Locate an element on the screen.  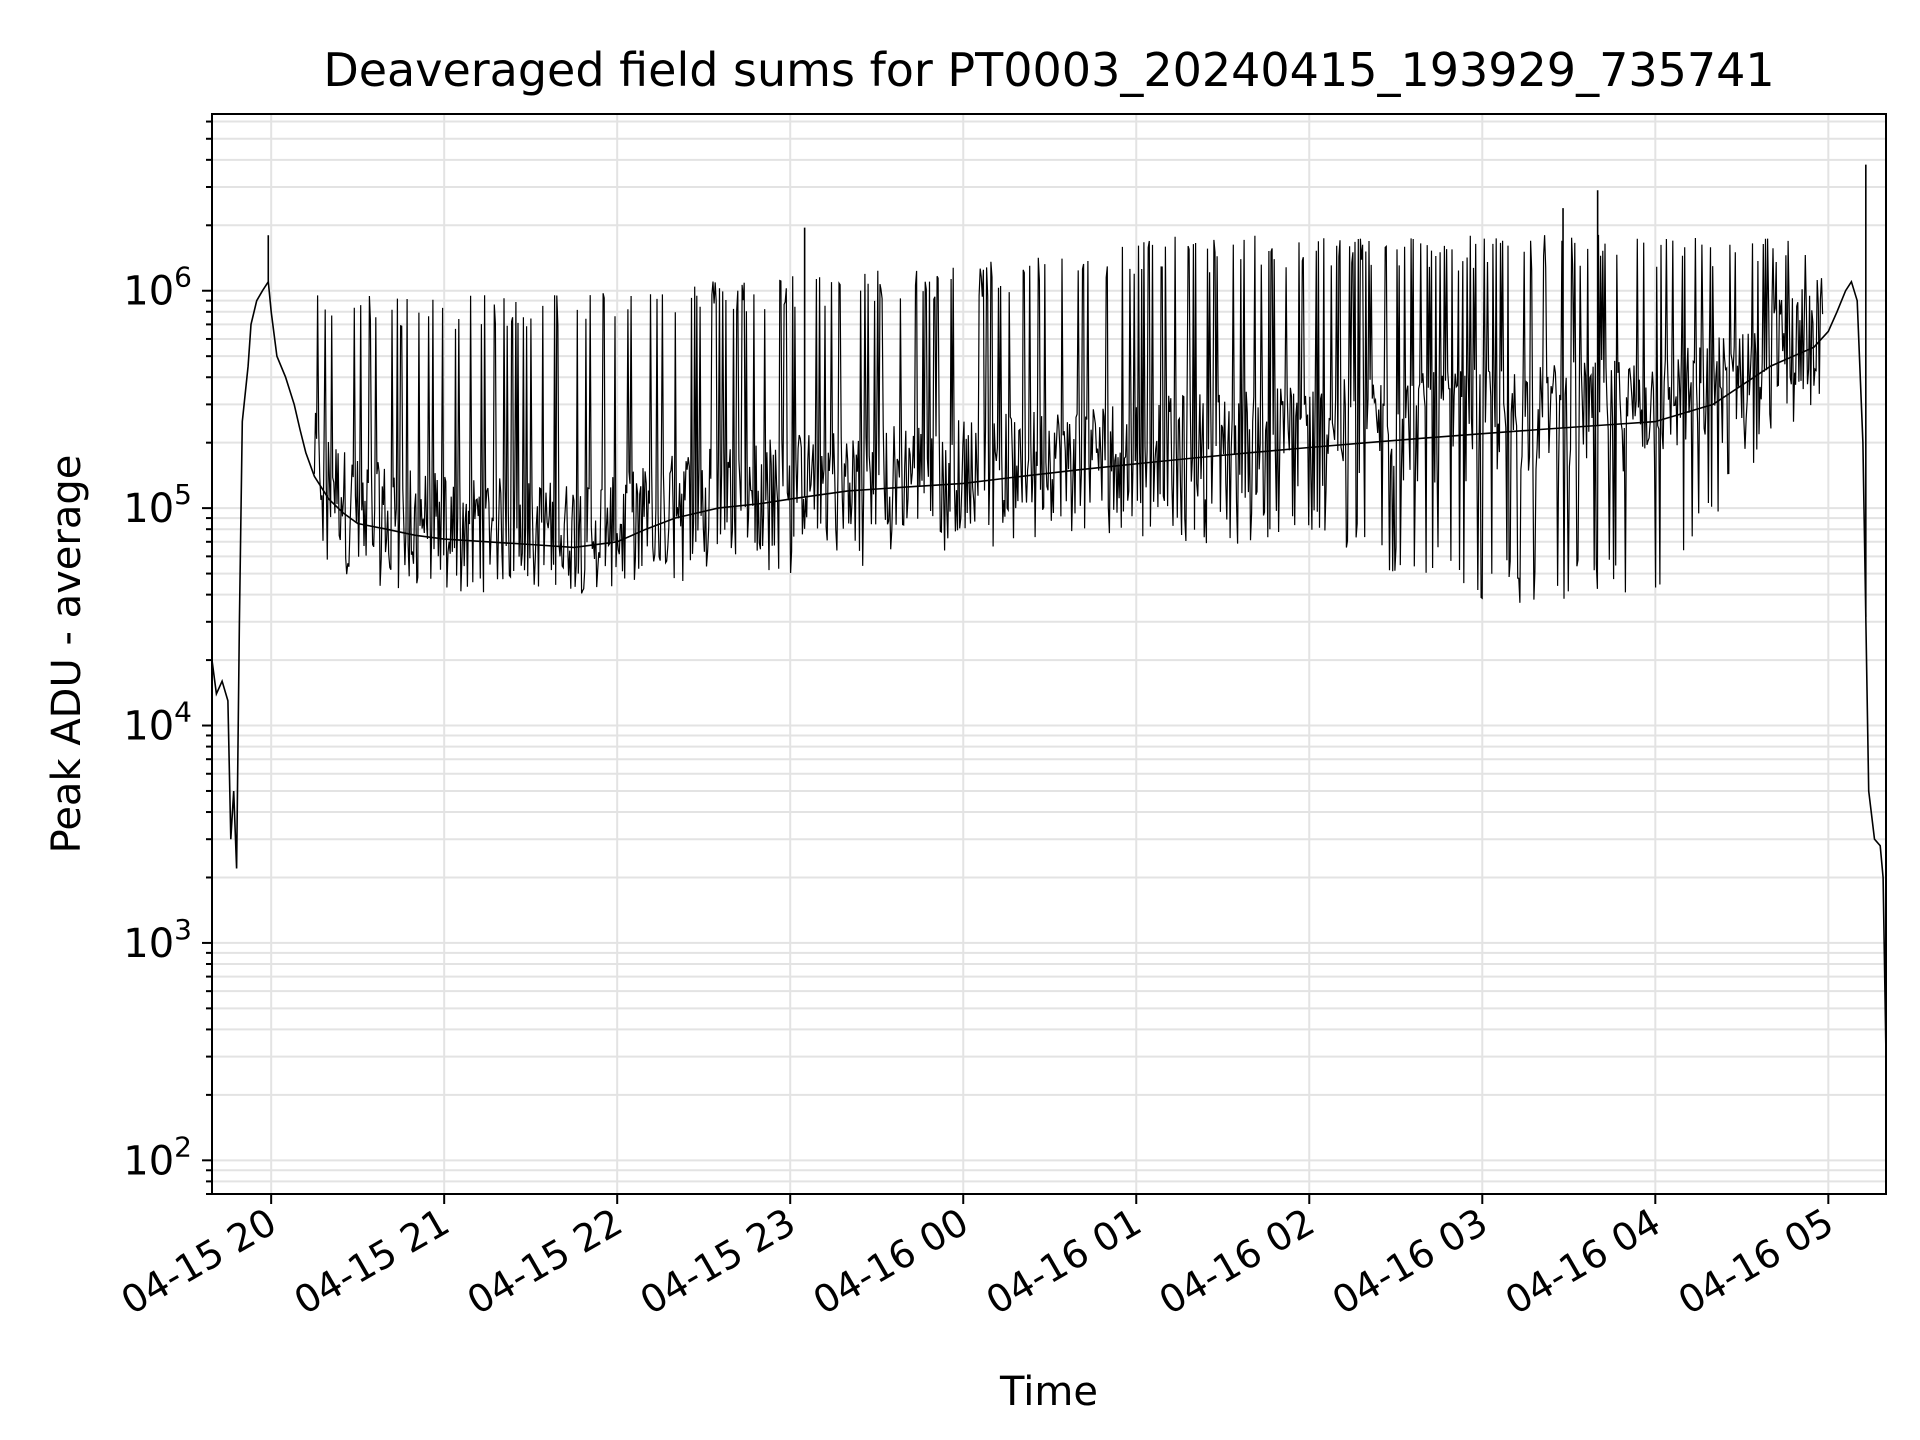
y-tick-label: 10² is located at coordinates (157, 1157).